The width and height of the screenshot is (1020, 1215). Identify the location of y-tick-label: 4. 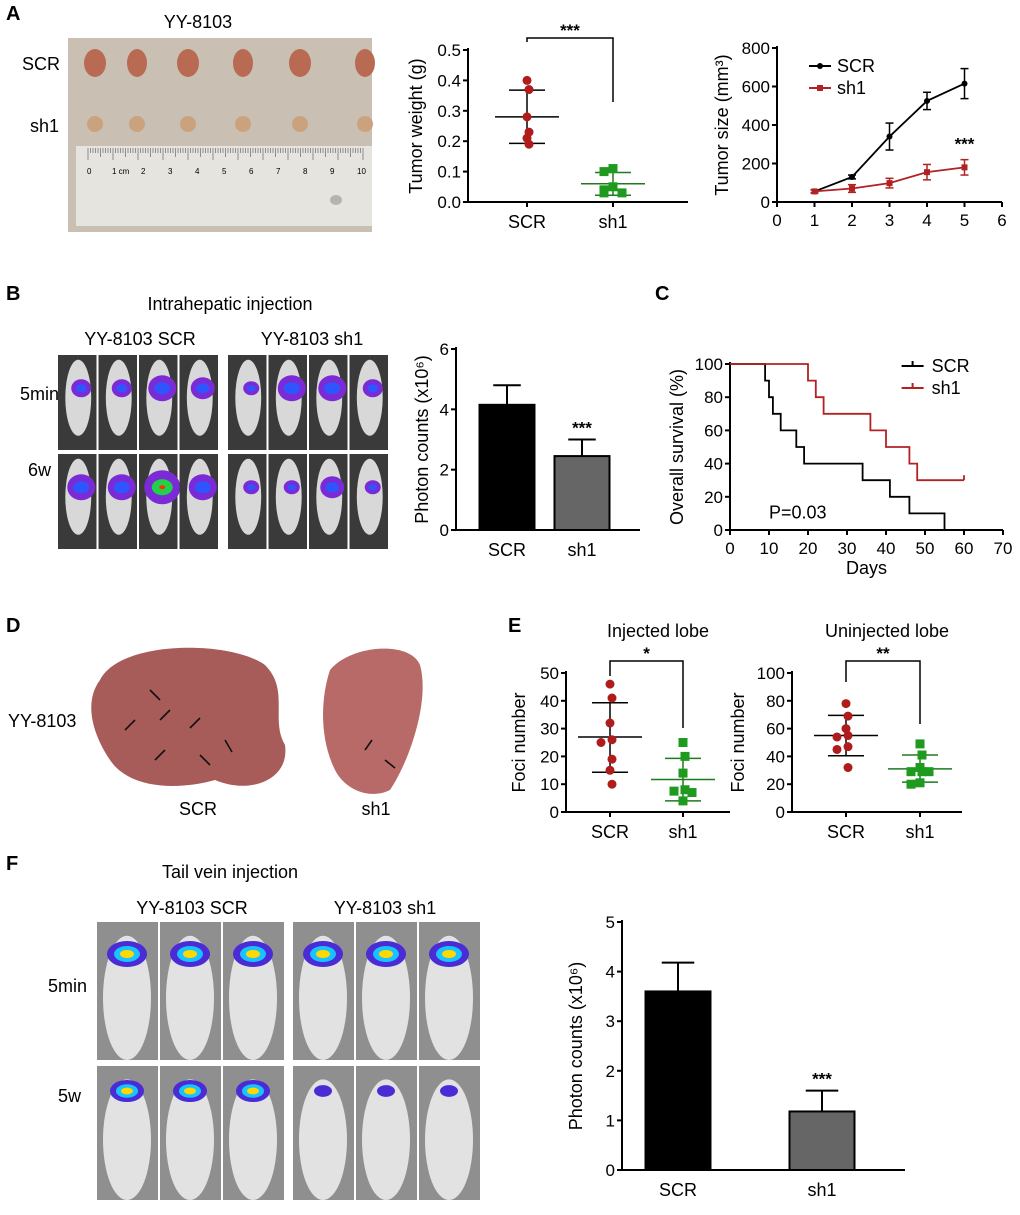
(610, 972).